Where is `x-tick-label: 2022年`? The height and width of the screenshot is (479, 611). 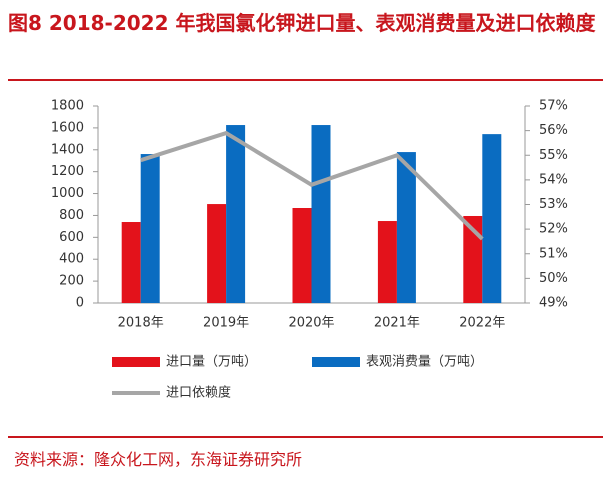 x-tick-label: 2022年 is located at coordinates (482, 323).